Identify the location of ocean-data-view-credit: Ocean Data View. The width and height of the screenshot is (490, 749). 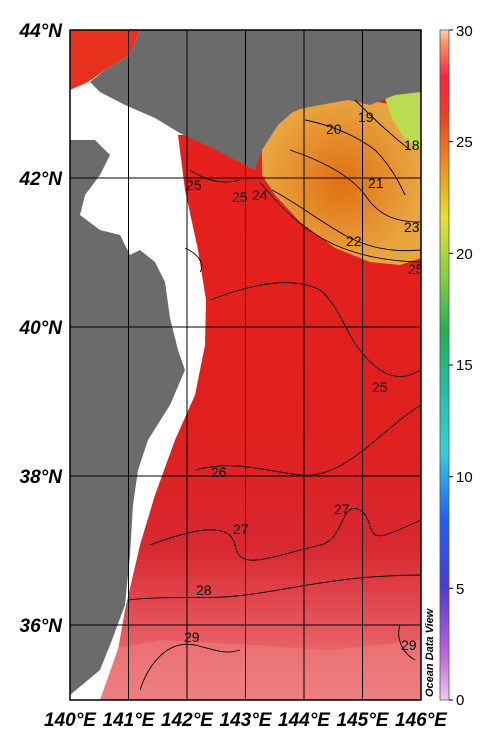
(430, 652).